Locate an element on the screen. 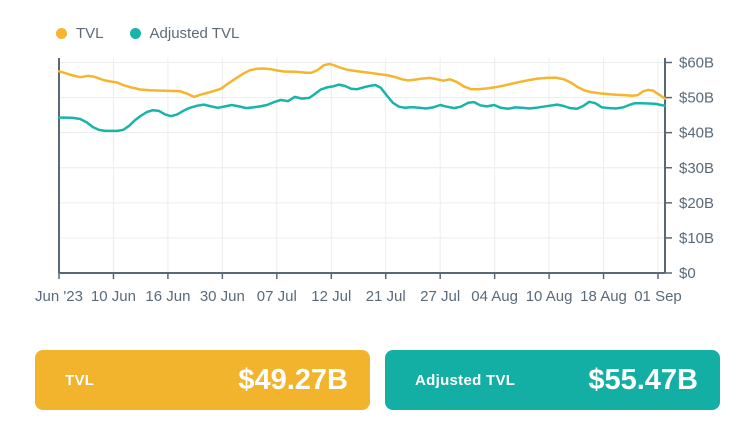 This screenshot has height=430, width=750. tvl-legend-dot-icon is located at coordinates (61, 33).